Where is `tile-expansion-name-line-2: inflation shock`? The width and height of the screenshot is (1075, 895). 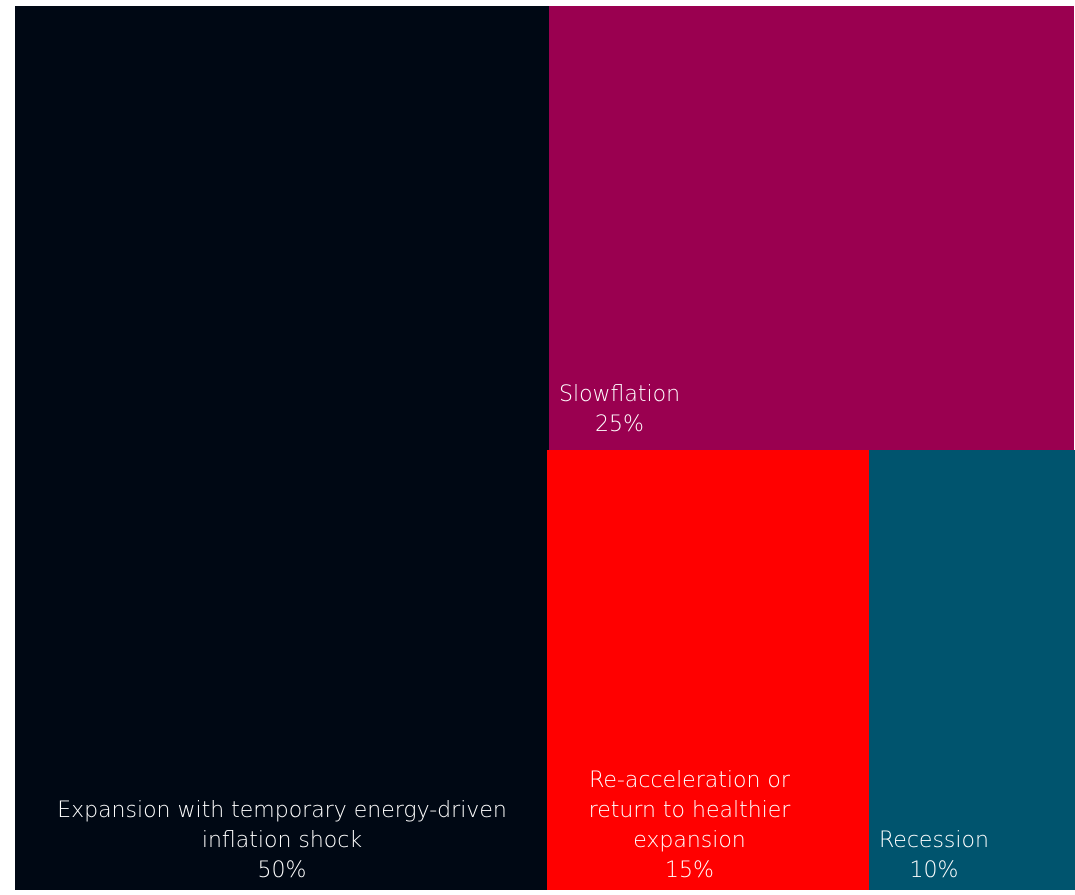
tile-expansion-name-line-2: inflation shock is located at coordinates (282, 841).